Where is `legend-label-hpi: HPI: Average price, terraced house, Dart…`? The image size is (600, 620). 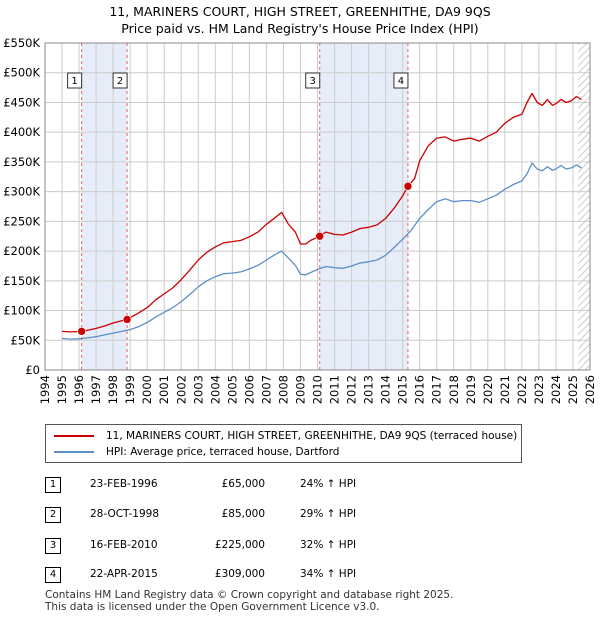
legend-label-hpi: HPI: Average price, terraced house, Dart… is located at coordinates (223, 452).